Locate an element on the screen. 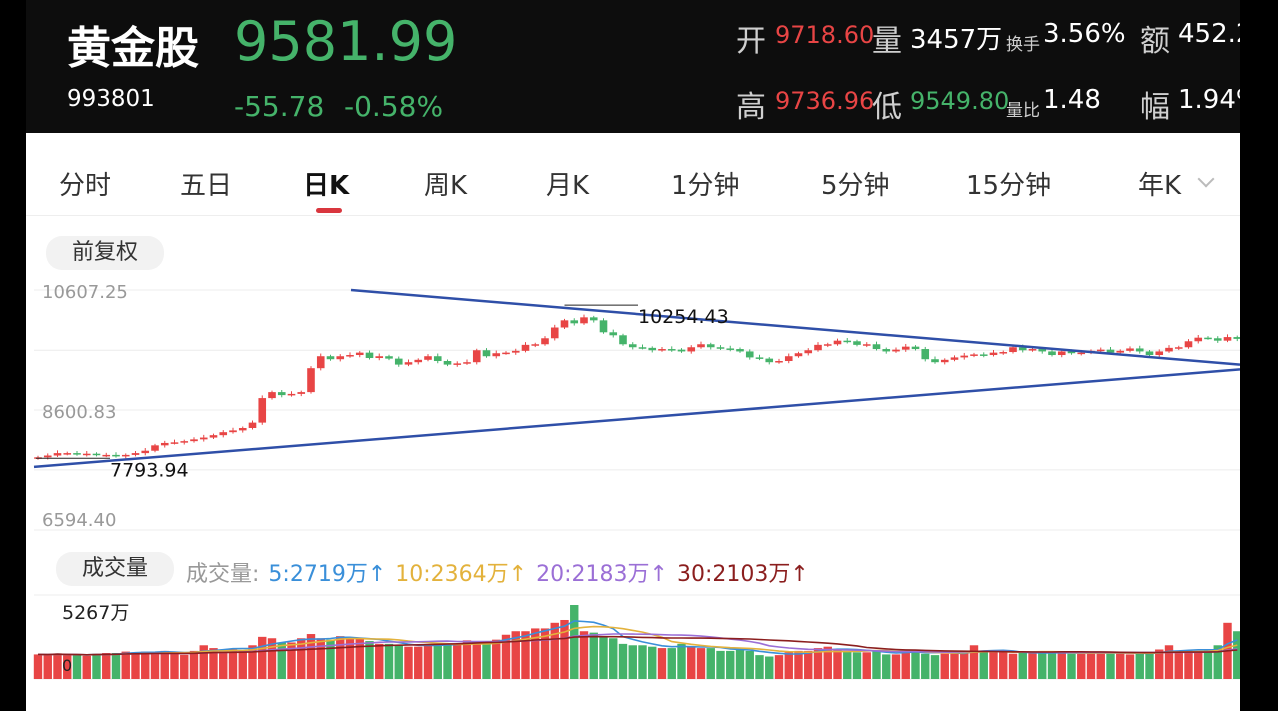 The image size is (1278, 711). tab-intraday: 分时 is located at coordinates (85, 186).